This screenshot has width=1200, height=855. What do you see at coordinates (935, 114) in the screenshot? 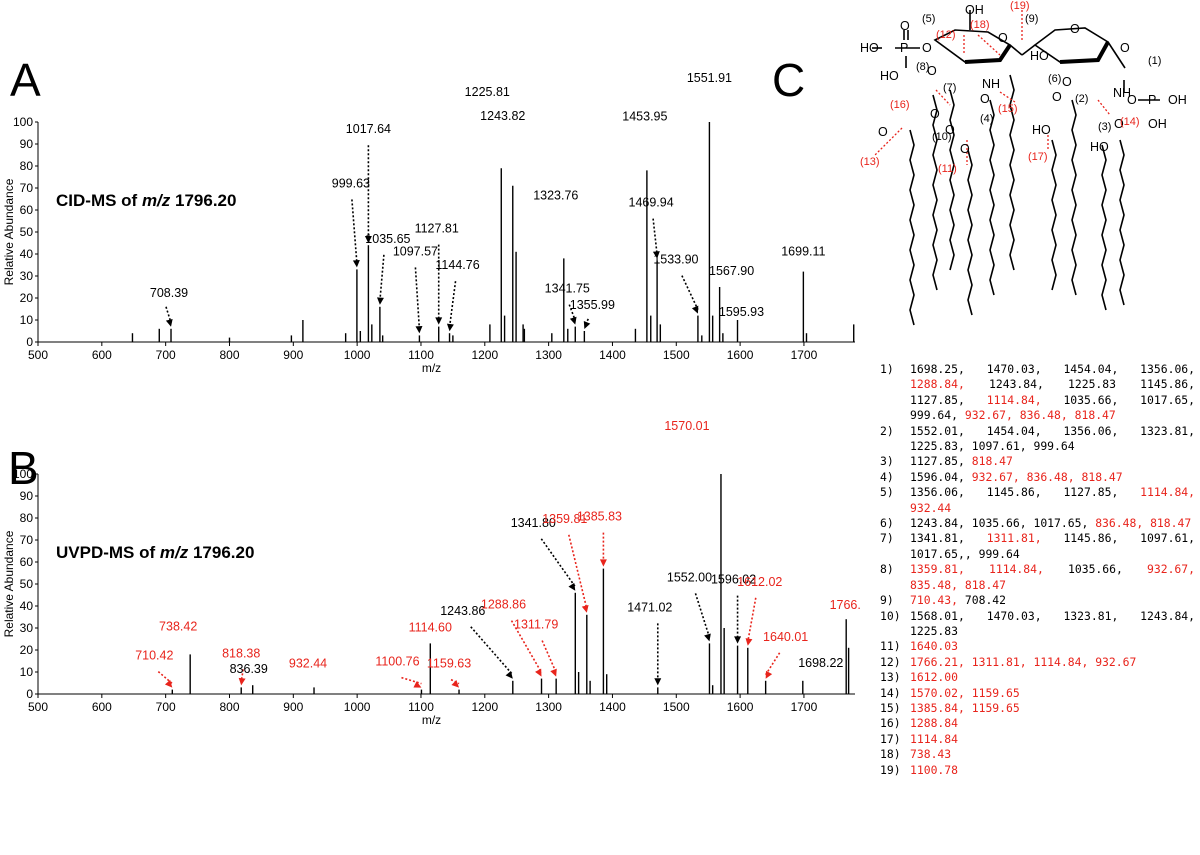
I see `struct-o-ac1: O` at bounding box center [935, 114].